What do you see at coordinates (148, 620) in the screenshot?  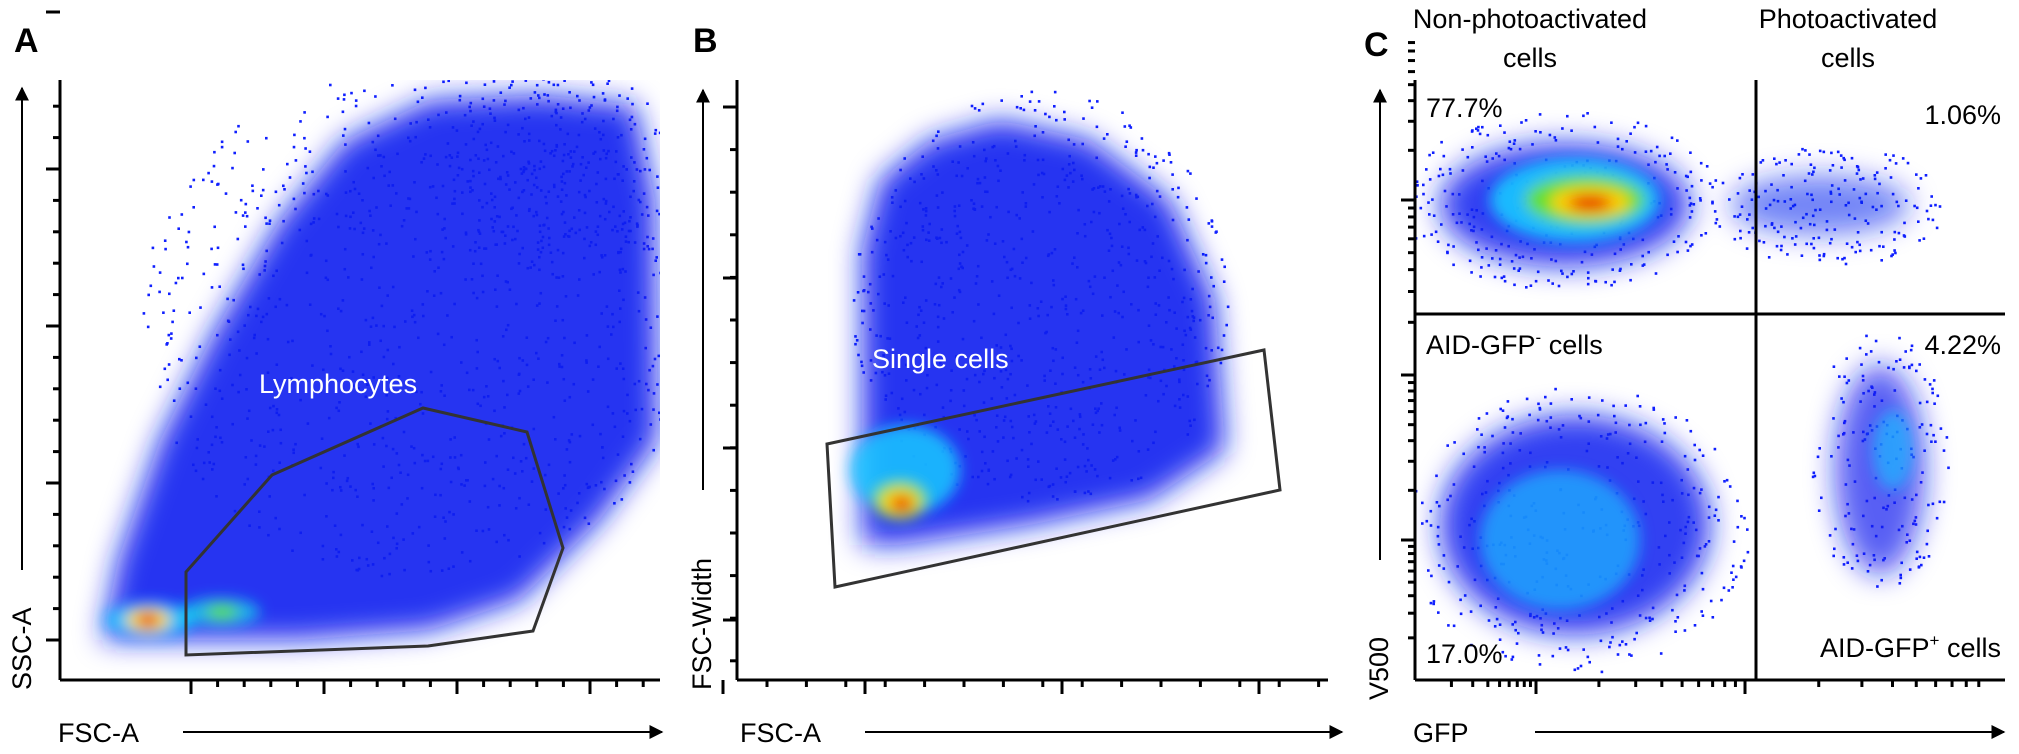 I see `panel-a-hotspot-red` at bounding box center [148, 620].